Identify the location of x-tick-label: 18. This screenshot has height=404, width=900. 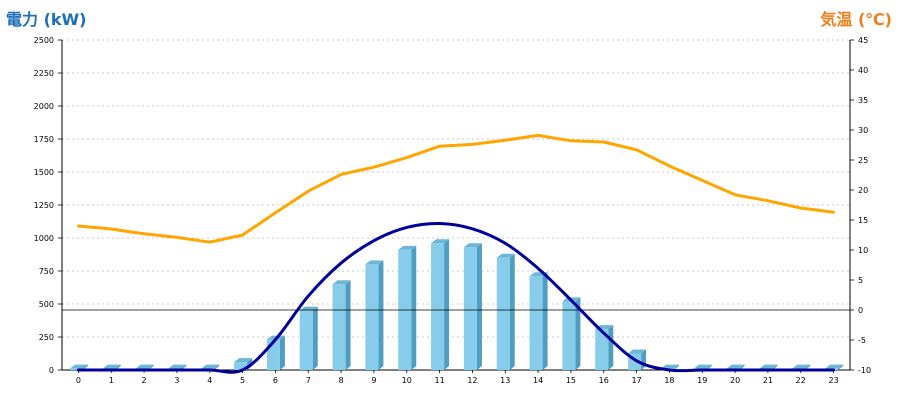
(669, 380).